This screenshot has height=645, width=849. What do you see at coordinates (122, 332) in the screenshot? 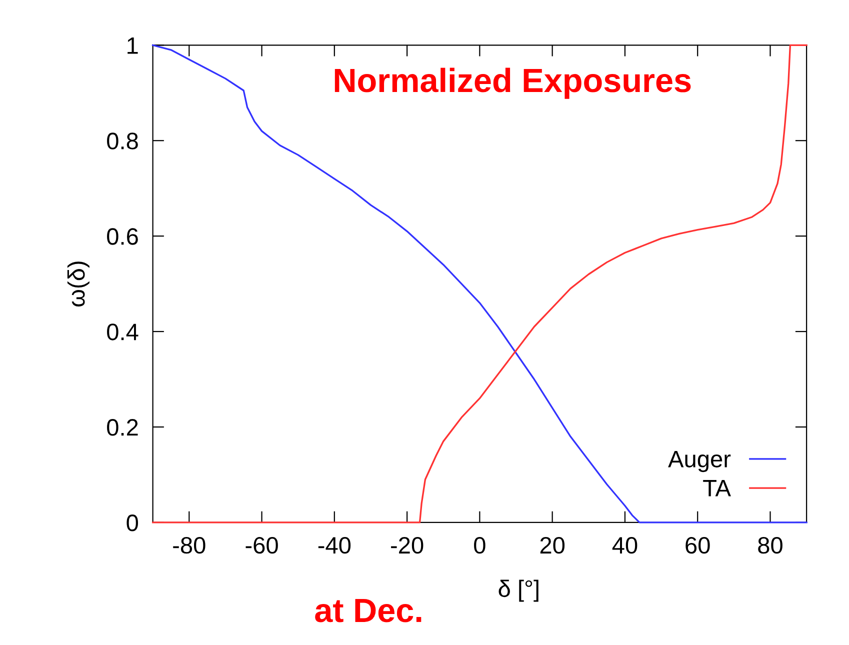
I see `y-tick-label: 0.4` at bounding box center [122, 332].